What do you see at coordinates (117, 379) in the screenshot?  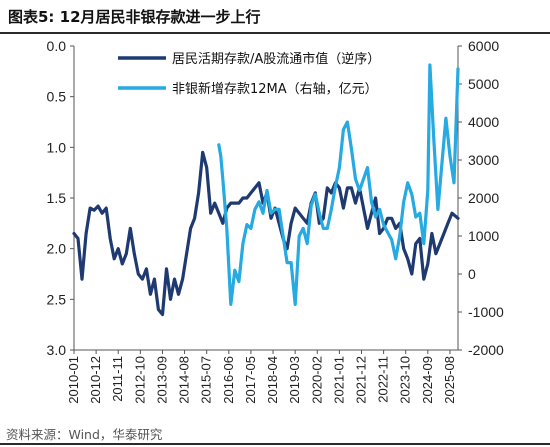 I see `x-tick-label: 2011-11` at bounding box center [117, 379].